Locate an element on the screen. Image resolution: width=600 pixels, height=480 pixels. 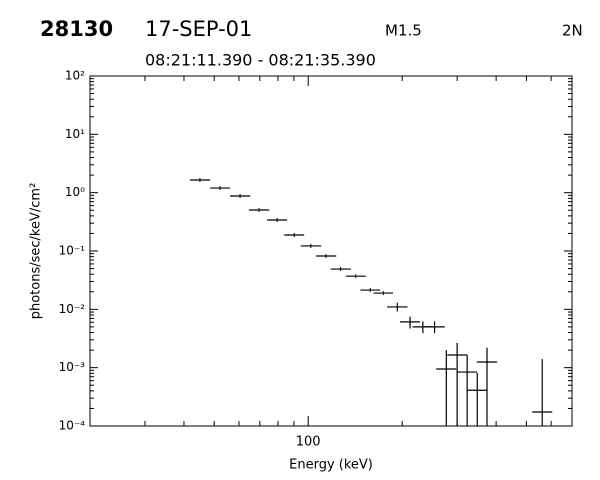
y-tick-label: 10² is located at coordinates (75, 76).